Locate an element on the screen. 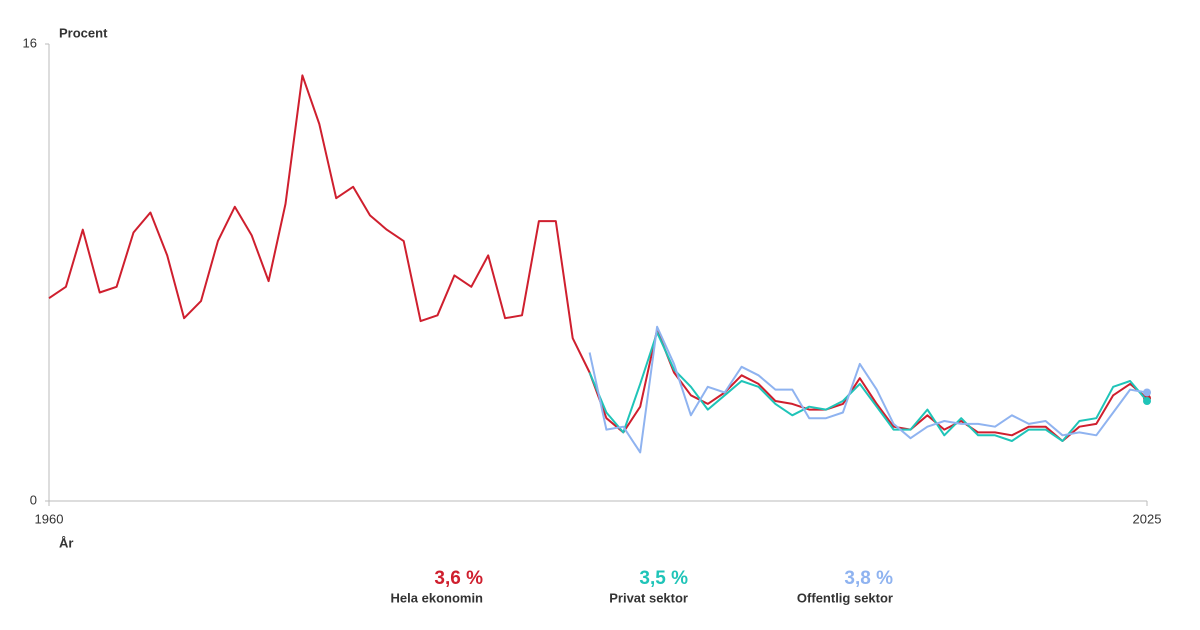 The image size is (1200, 630). y-axis-label: Procent is located at coordinates (83, 32).